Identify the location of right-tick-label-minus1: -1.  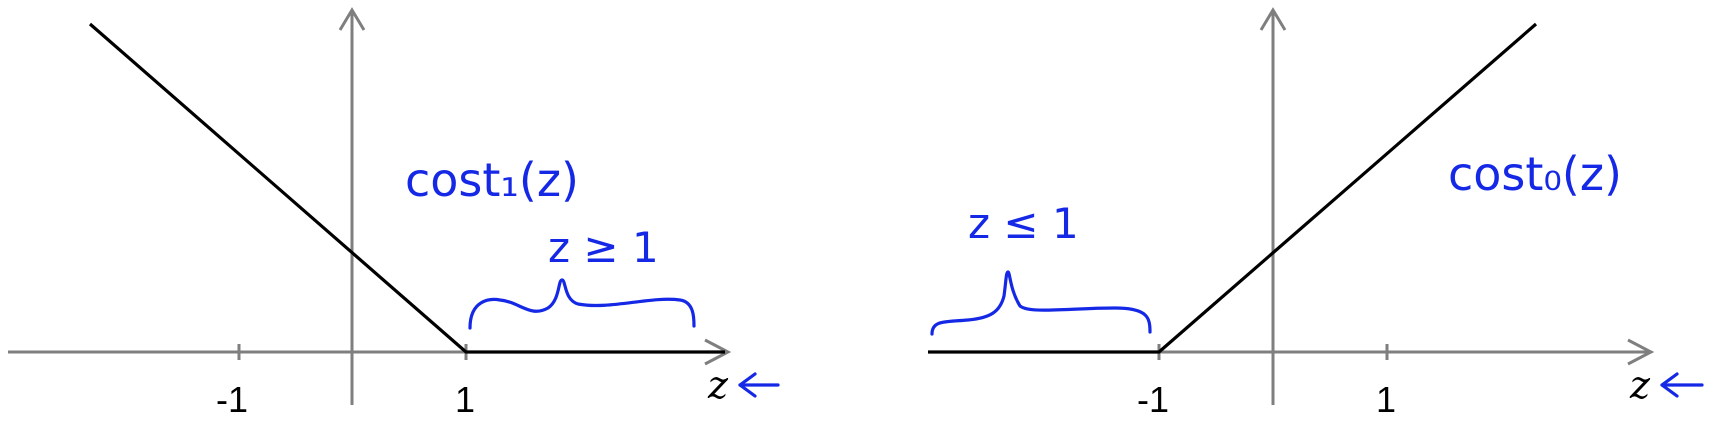
(1153, 399).